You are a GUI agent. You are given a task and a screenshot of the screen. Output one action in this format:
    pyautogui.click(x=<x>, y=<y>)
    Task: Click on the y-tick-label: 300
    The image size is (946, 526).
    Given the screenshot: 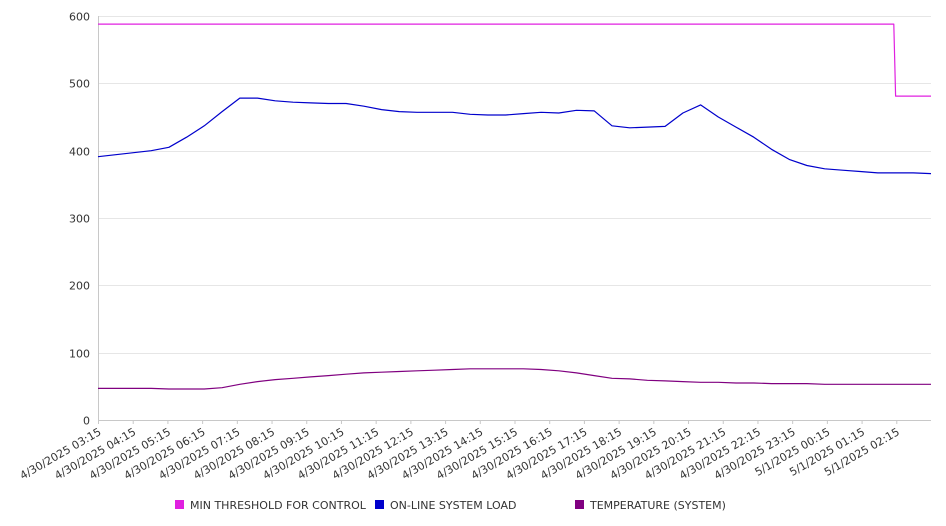 What is the action you would take?
    pyautogui.click(x=79, y=219)
    